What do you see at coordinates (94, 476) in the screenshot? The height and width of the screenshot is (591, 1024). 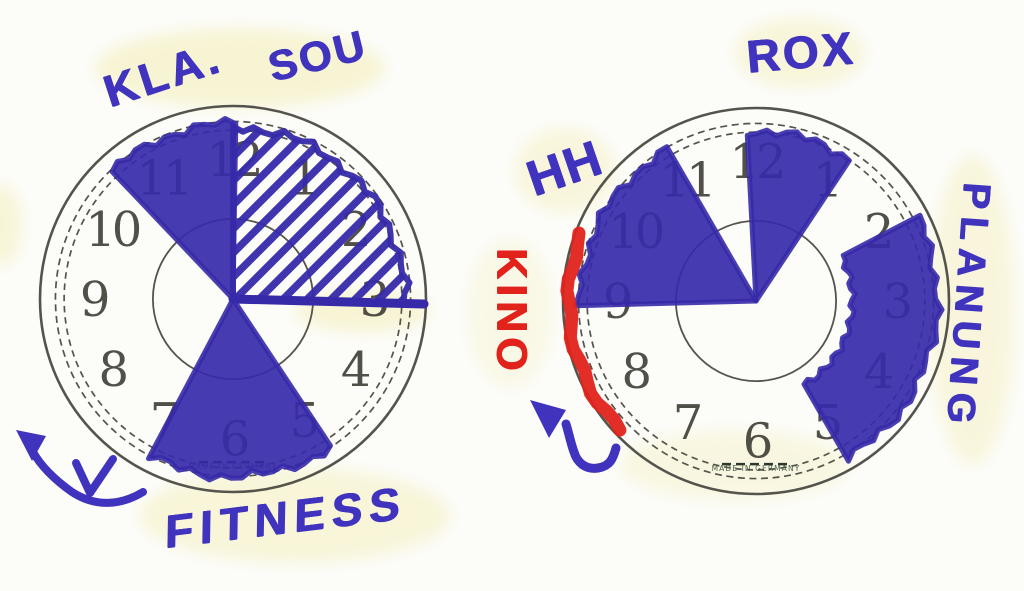 I see `checkmark-icon` at bounding box center [94, 476].